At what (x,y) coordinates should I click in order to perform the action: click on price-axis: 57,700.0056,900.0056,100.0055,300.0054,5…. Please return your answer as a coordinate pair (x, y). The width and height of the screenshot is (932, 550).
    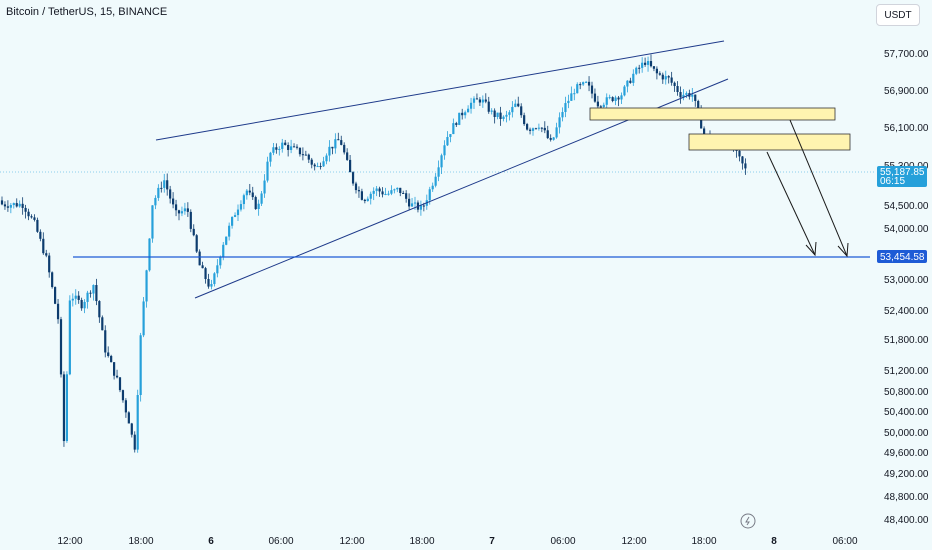
    Looking at the image, I should click on (906, 287).